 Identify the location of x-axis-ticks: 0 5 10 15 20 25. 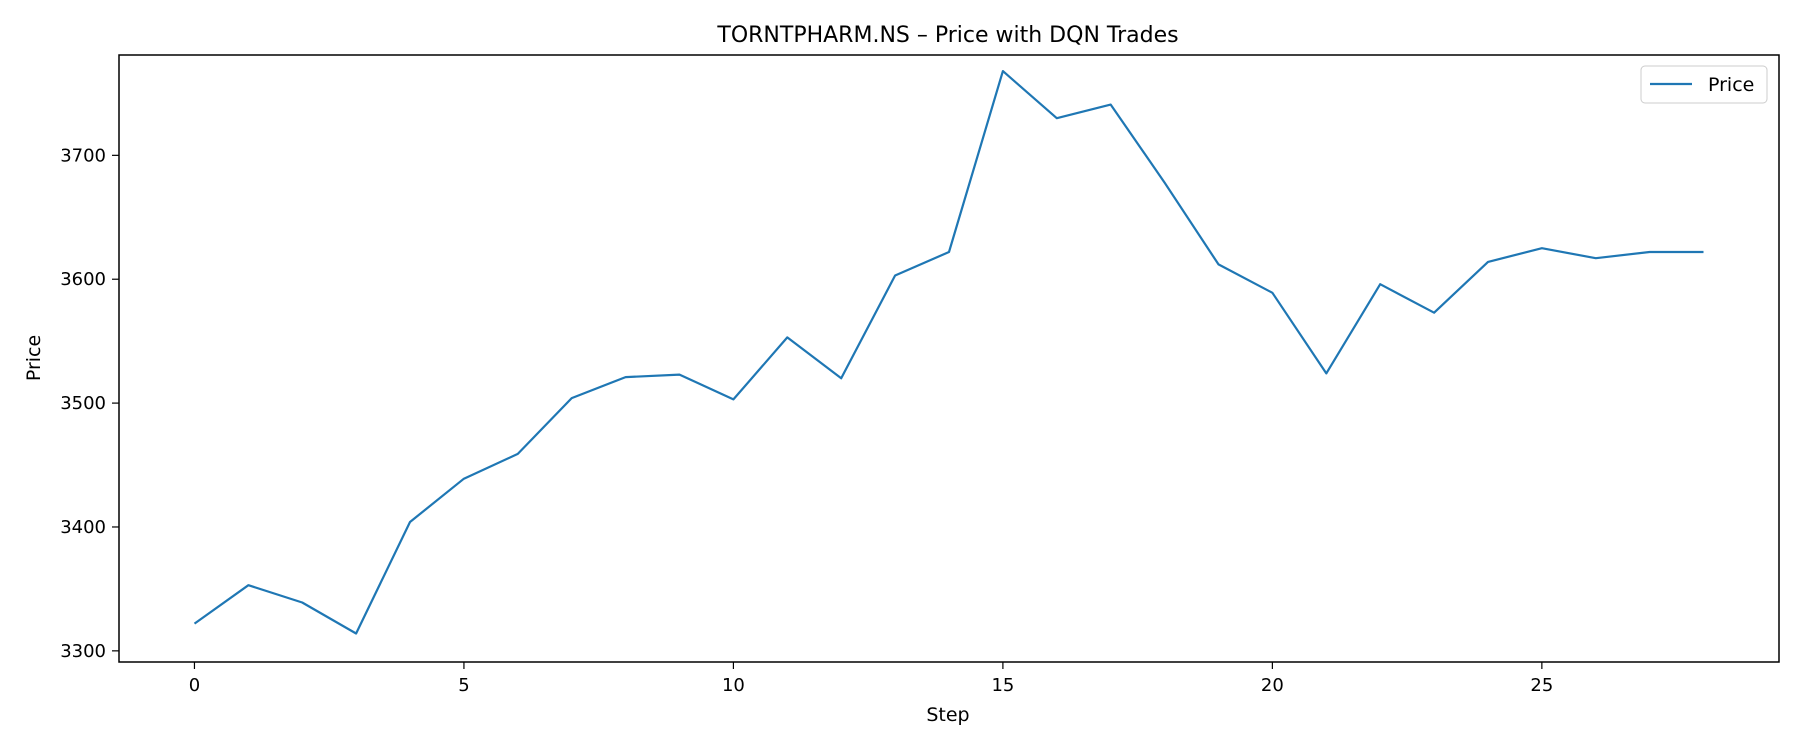
(871, 679).